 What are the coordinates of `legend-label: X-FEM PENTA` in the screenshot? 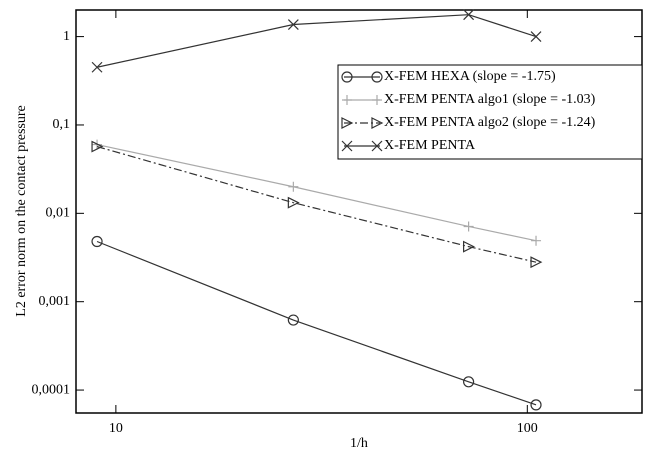 It's located at (430, 145).